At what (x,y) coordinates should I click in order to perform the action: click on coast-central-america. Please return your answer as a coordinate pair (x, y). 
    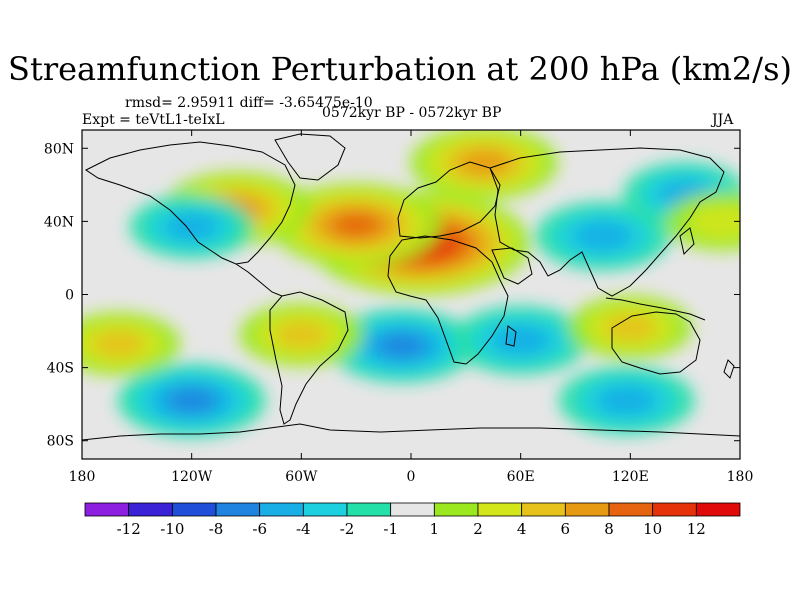
    Looking at the image, I should click on (259, 280).